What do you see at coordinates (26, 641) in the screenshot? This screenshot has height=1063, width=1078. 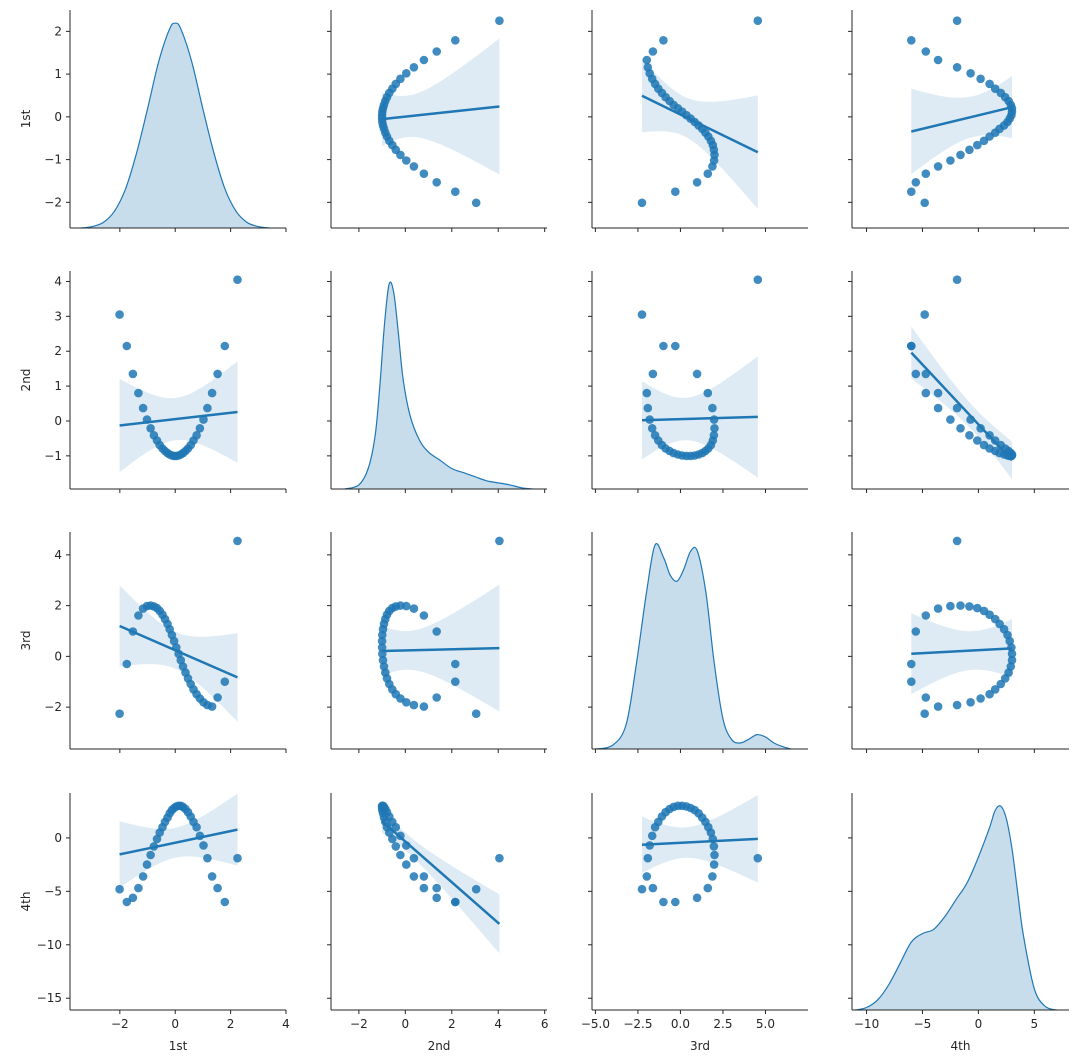 I see `y-axis-label-3rd: 3rd` at bounding box center [26, 641].